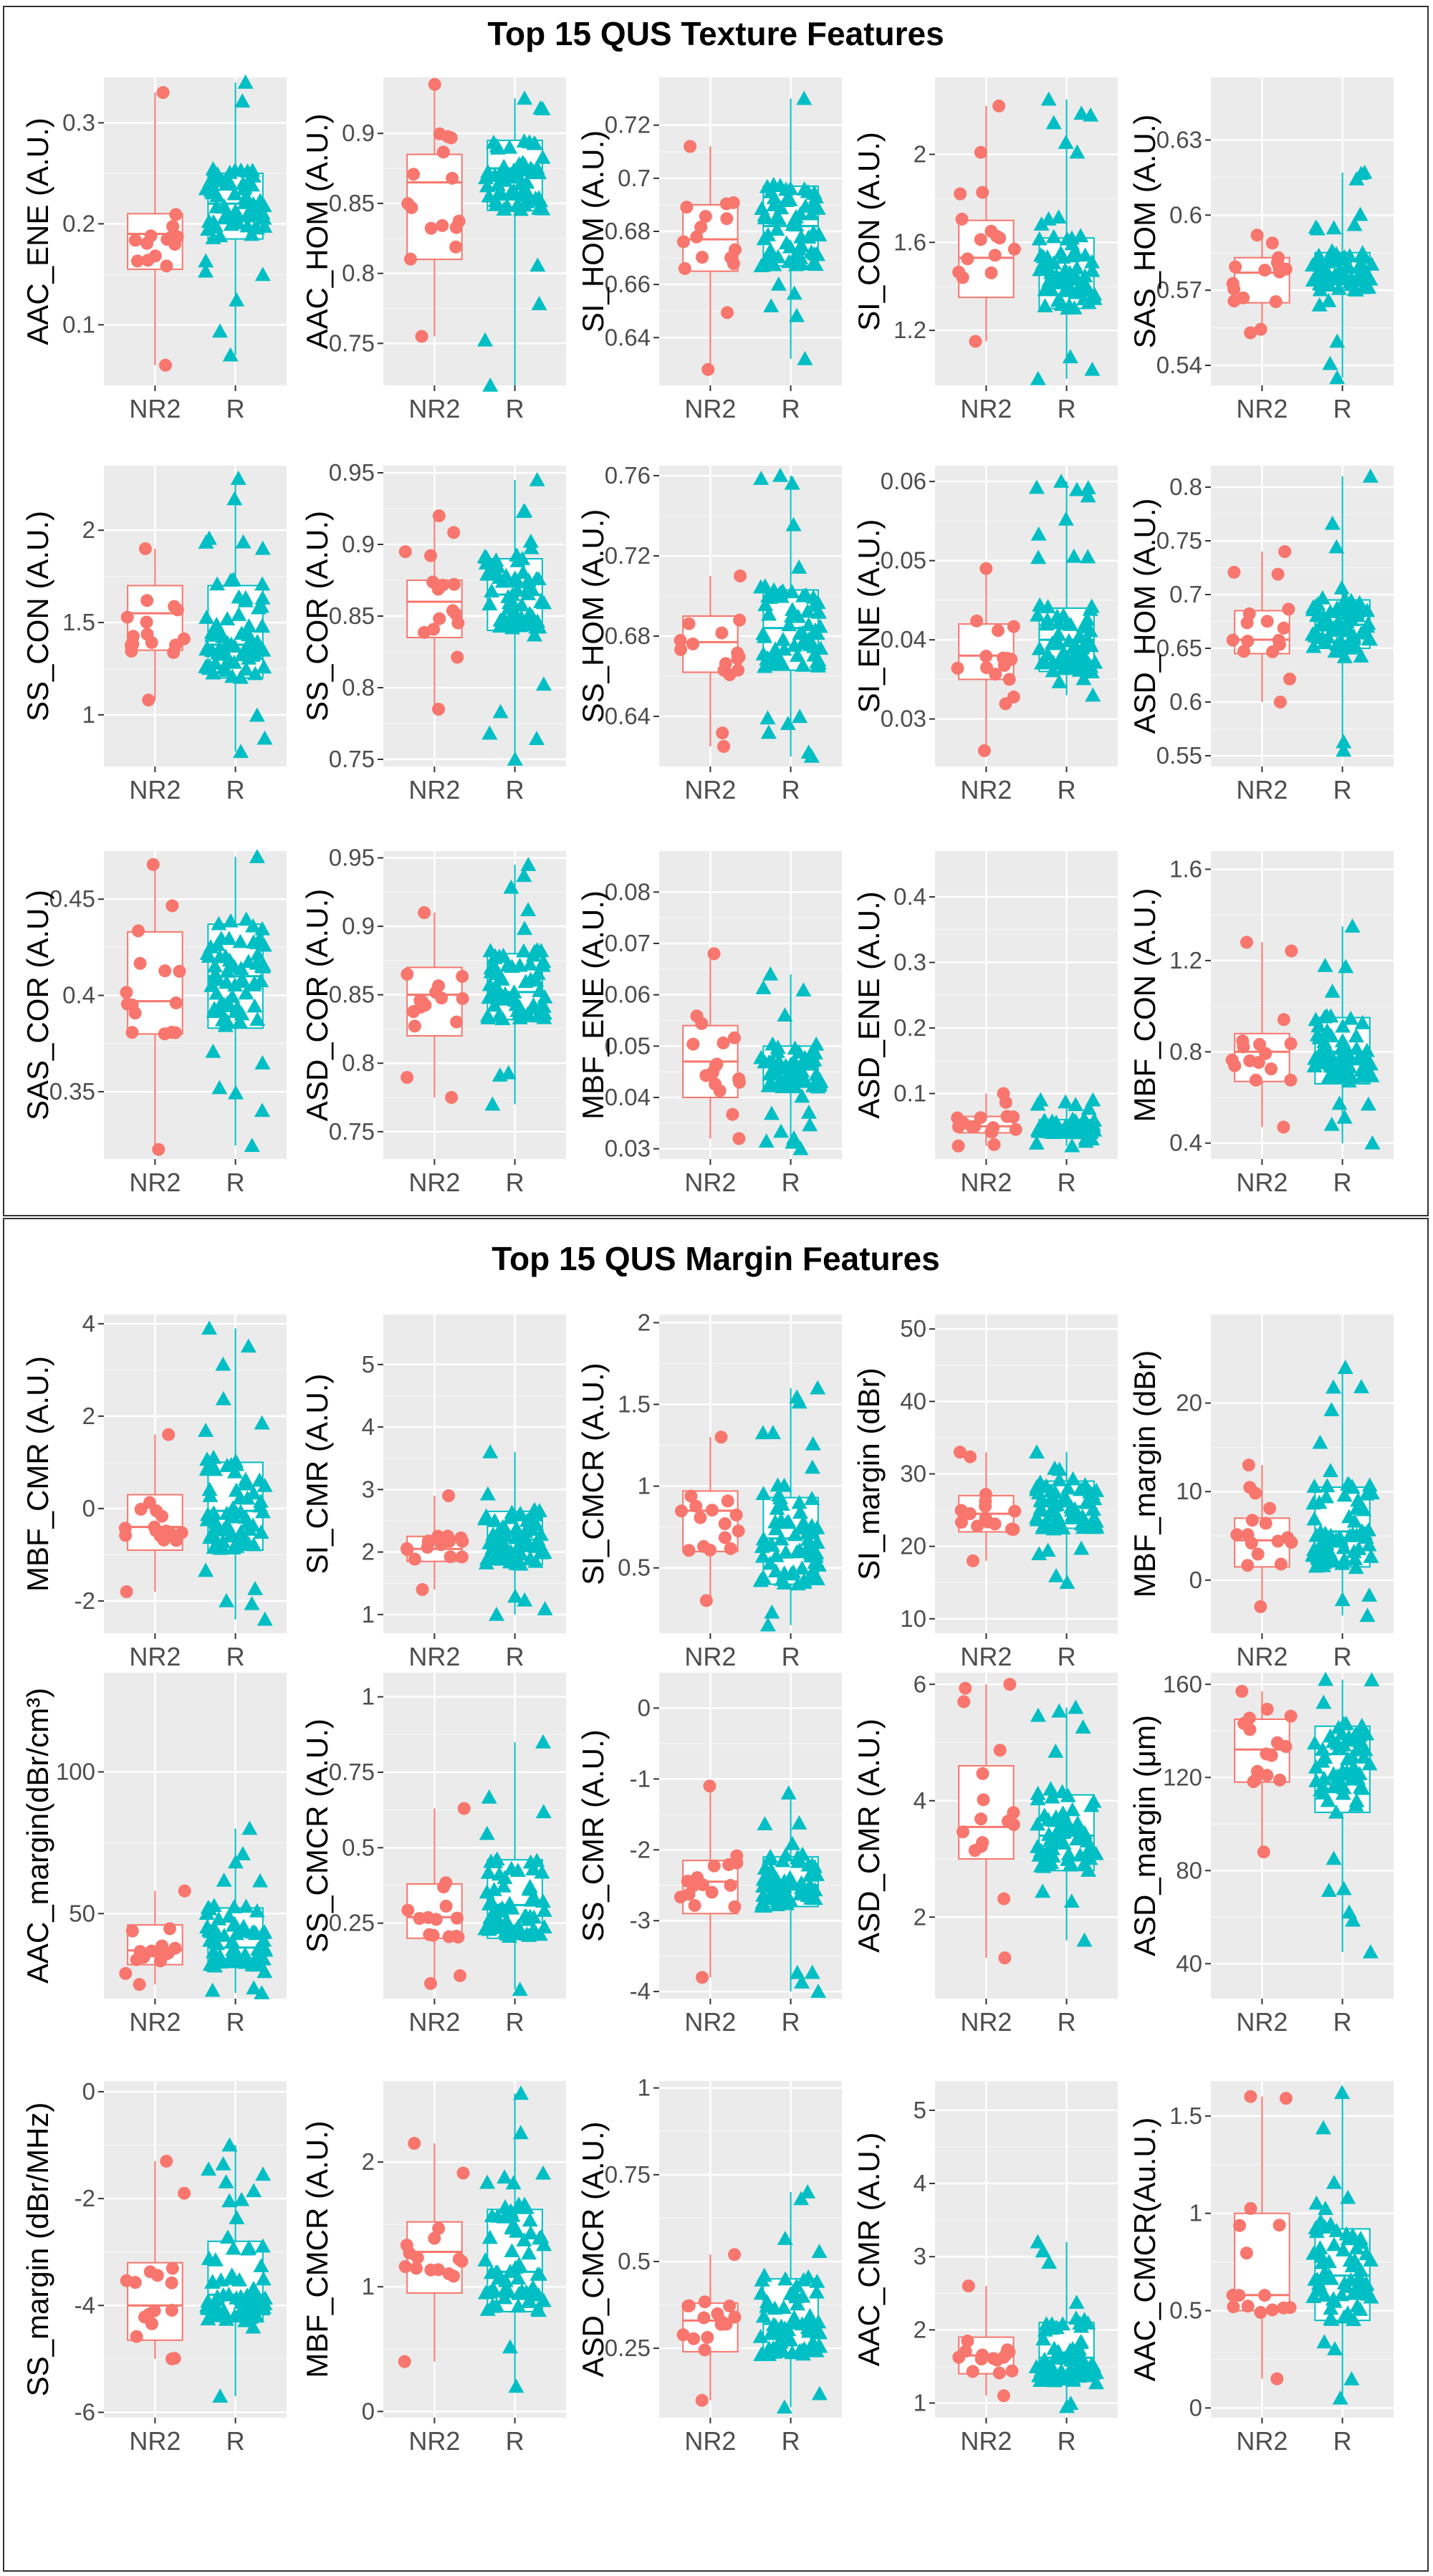 This screenshot has height=2576, width=1433. I want to click on y-tick-label: 0.8, so click(358, 1062).